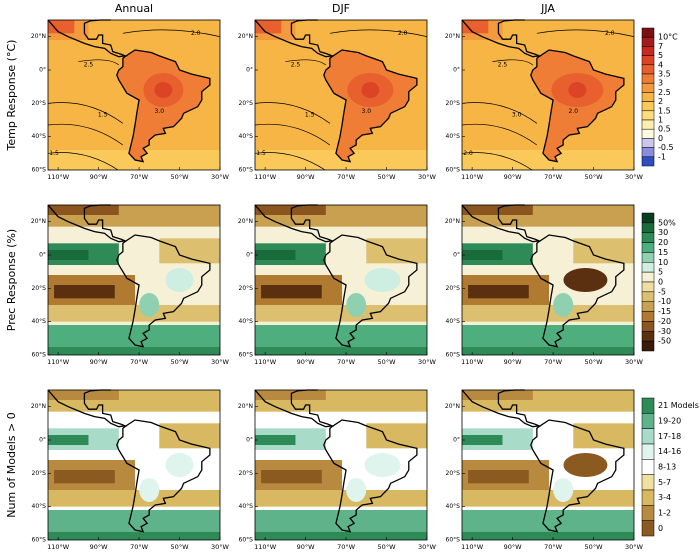 The width and height of the screenshot is (700, 556). What do you see at coordinates (103, 115) in the screenshot?
I see `contour-label: 1.5` at bounding box center [103, 115].